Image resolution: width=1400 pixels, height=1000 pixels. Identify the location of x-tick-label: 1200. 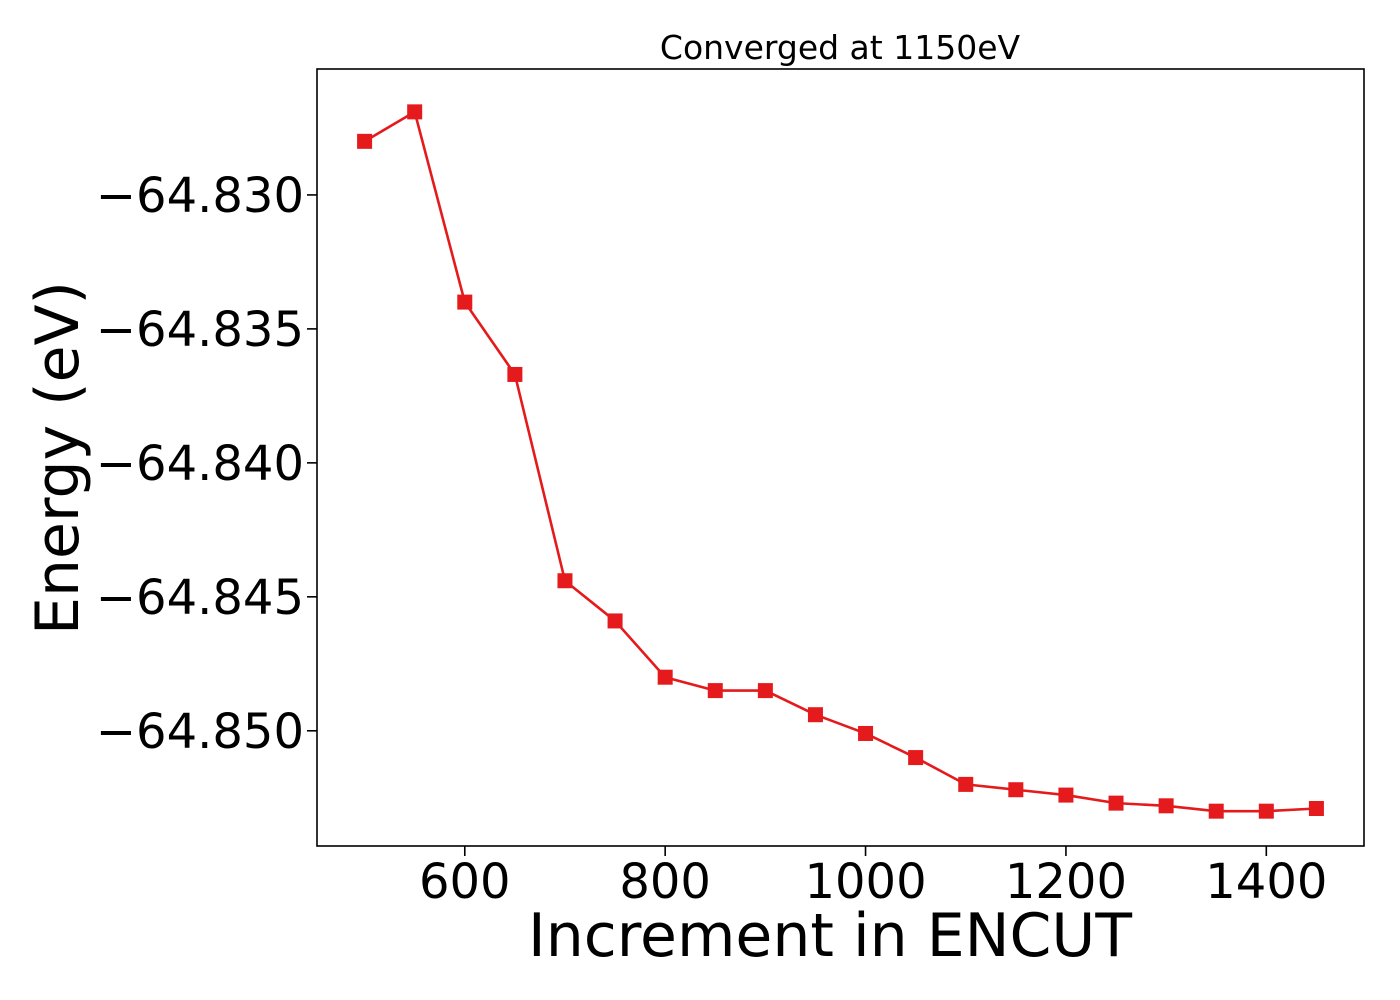
(1066, 882).